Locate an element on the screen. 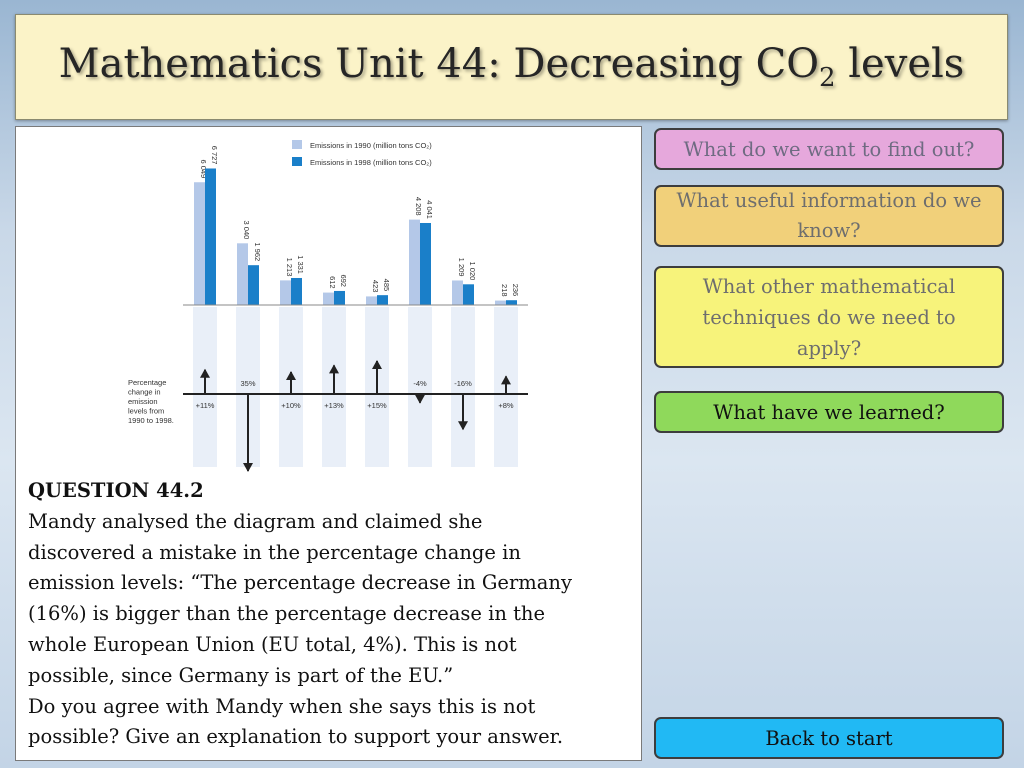  bar-value-label: 236 is located at coordinates (515, 290).